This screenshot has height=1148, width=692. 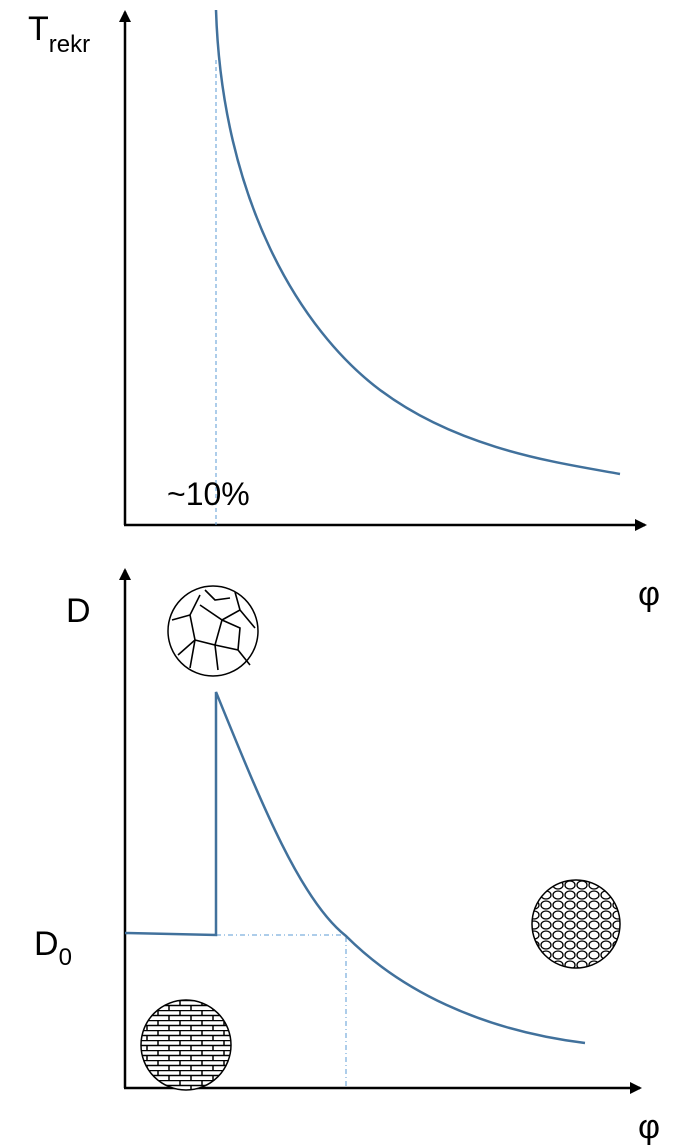 What do you see at coordinates (281, 1011) in the screenshot?
I see `guide-line` at bounding box center [281, 1011].